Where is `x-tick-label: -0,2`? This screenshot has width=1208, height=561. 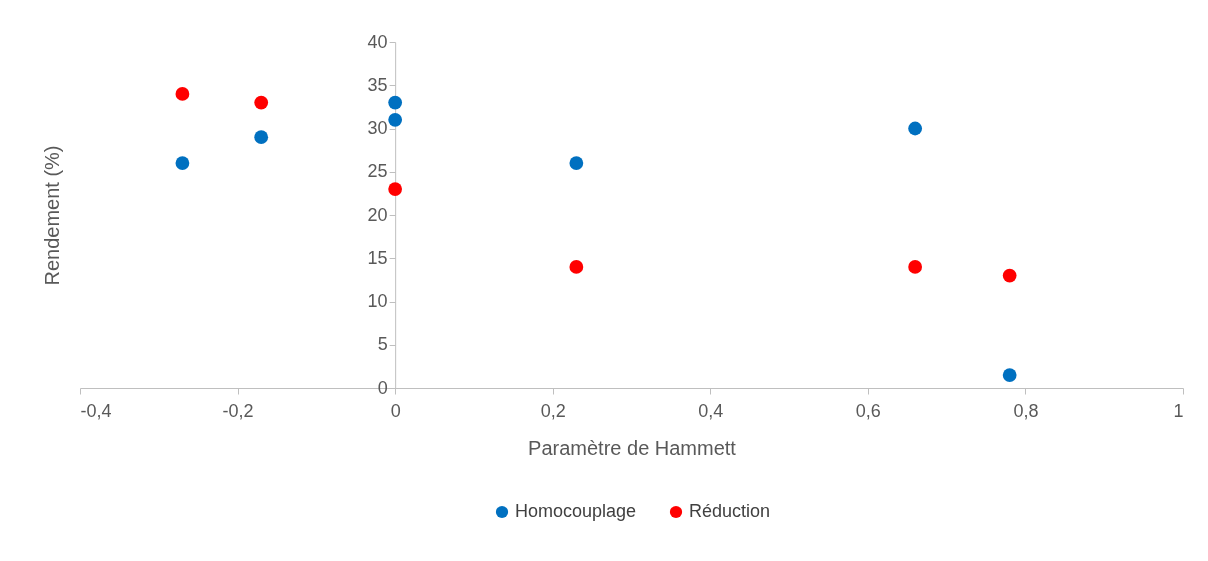
x-tick-label: -0,2 is located at coordinates (238, 410).